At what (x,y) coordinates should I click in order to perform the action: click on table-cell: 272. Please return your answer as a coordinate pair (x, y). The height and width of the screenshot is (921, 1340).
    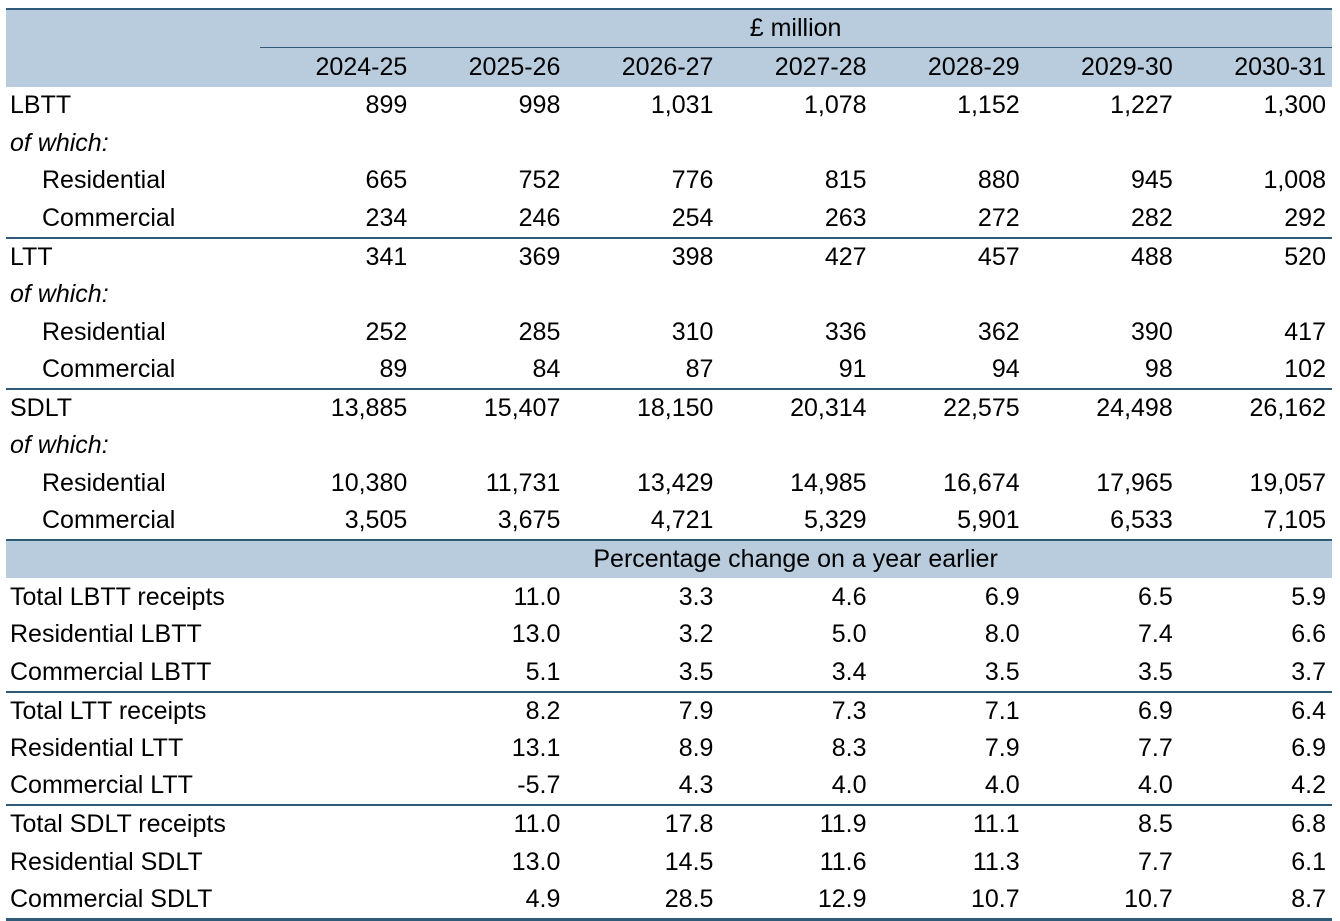
    Looking at the image, I should click on (998, 217).